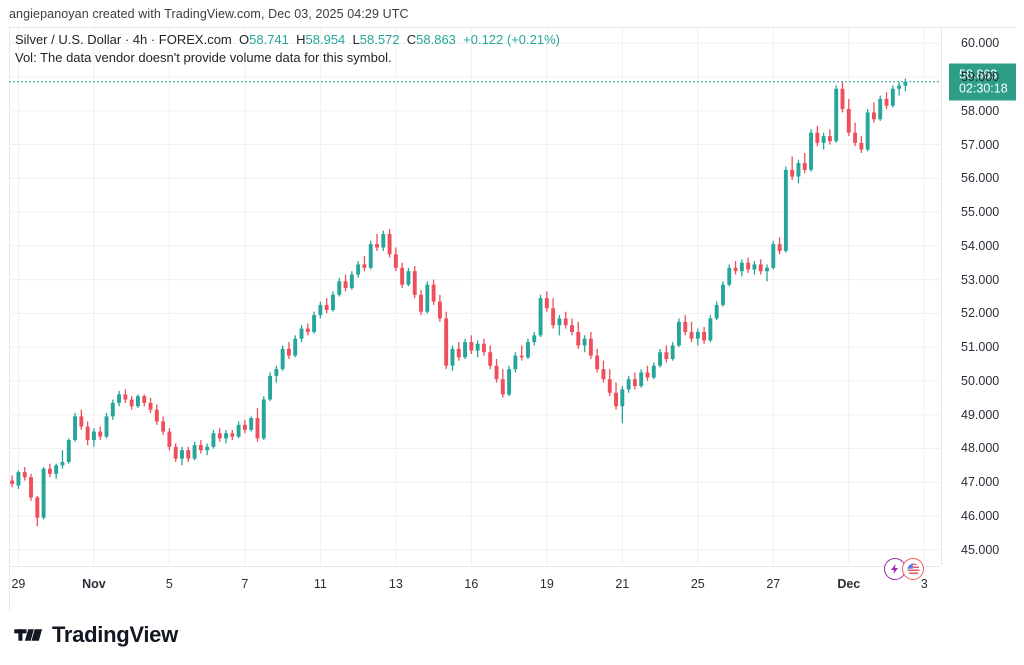 The height and width of the screenshot is (665, 1024). I want to click on time-axis-tick: 19, so click(546, 584).